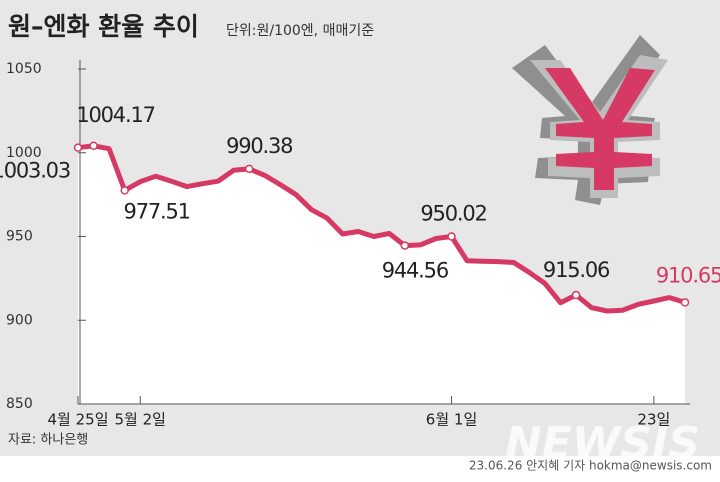 This screenshot has width=720, height=482. Describe the element at coordinates (576, 270) in the screenshot. I see `data-label: 915.06` at that location.